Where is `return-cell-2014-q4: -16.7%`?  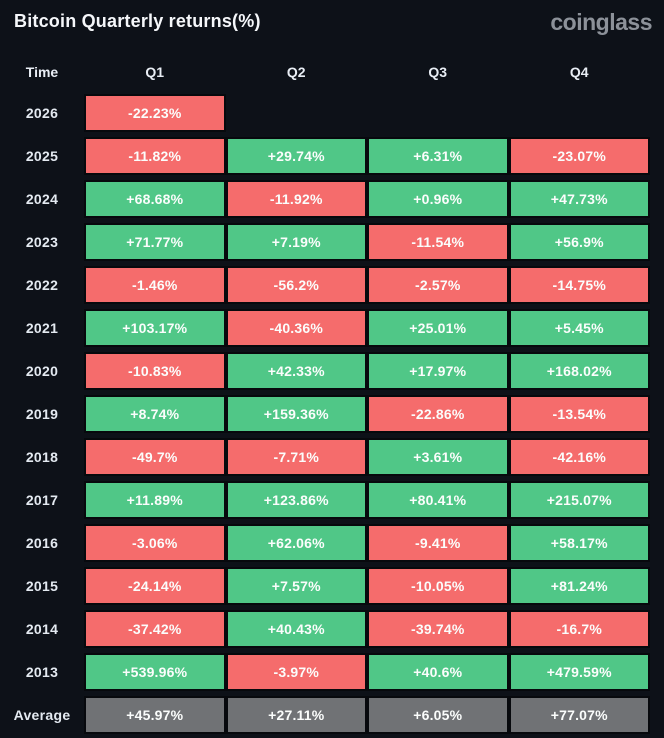
return-cell-2014-q4: -16.7% is located at coordinates (579, 629).